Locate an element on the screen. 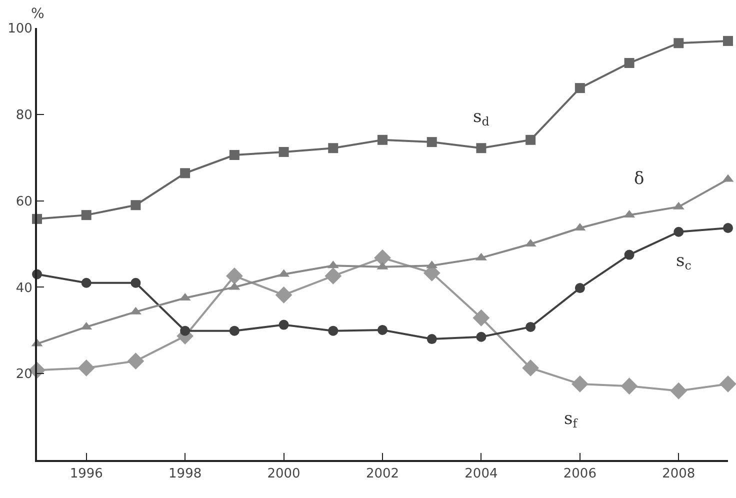 The image size is (736, 498). series-label: s$_{d}$ is located at coordinates (481, 118).